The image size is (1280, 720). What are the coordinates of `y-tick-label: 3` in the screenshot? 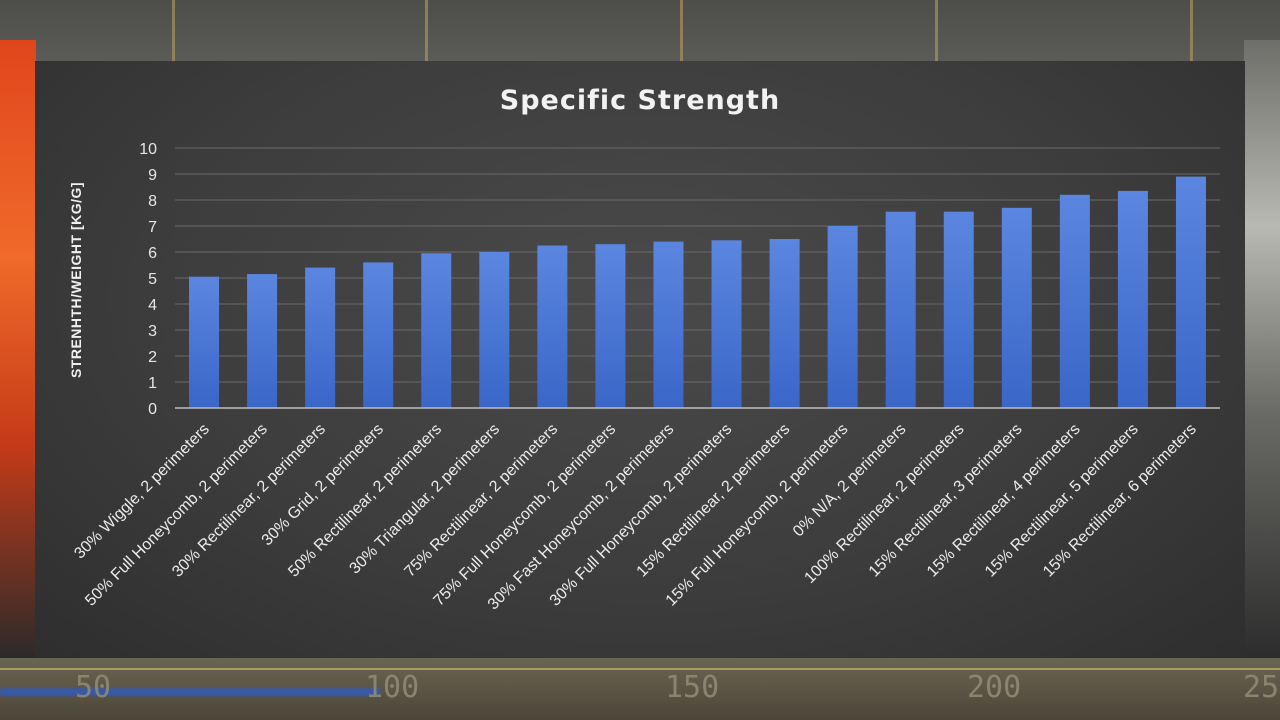 It's located at (152, 331).